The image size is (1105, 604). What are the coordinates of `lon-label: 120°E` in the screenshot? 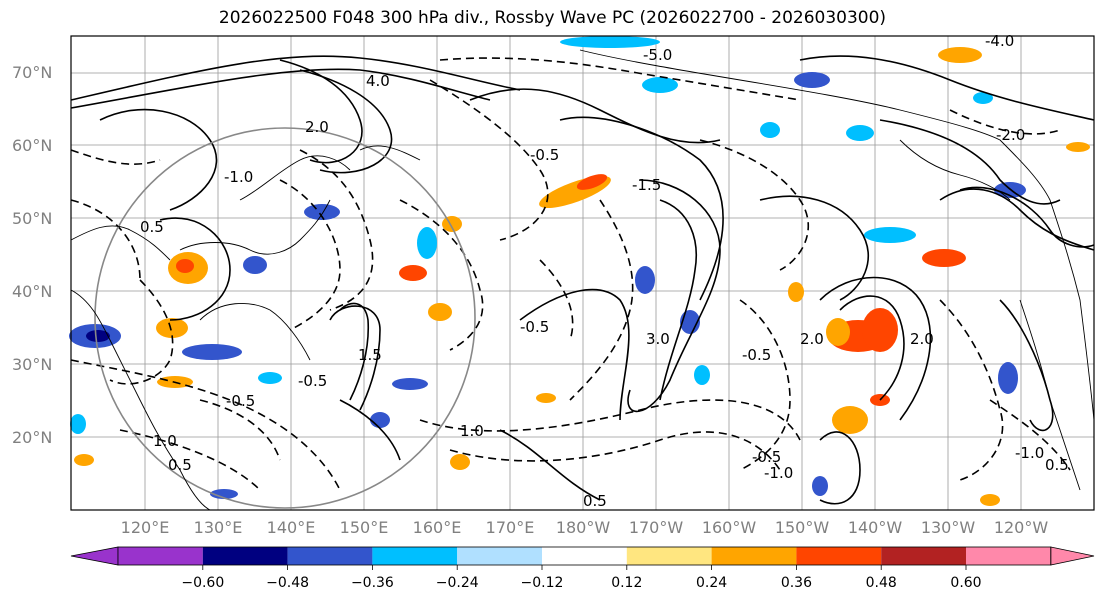 It's located at (145, 527).